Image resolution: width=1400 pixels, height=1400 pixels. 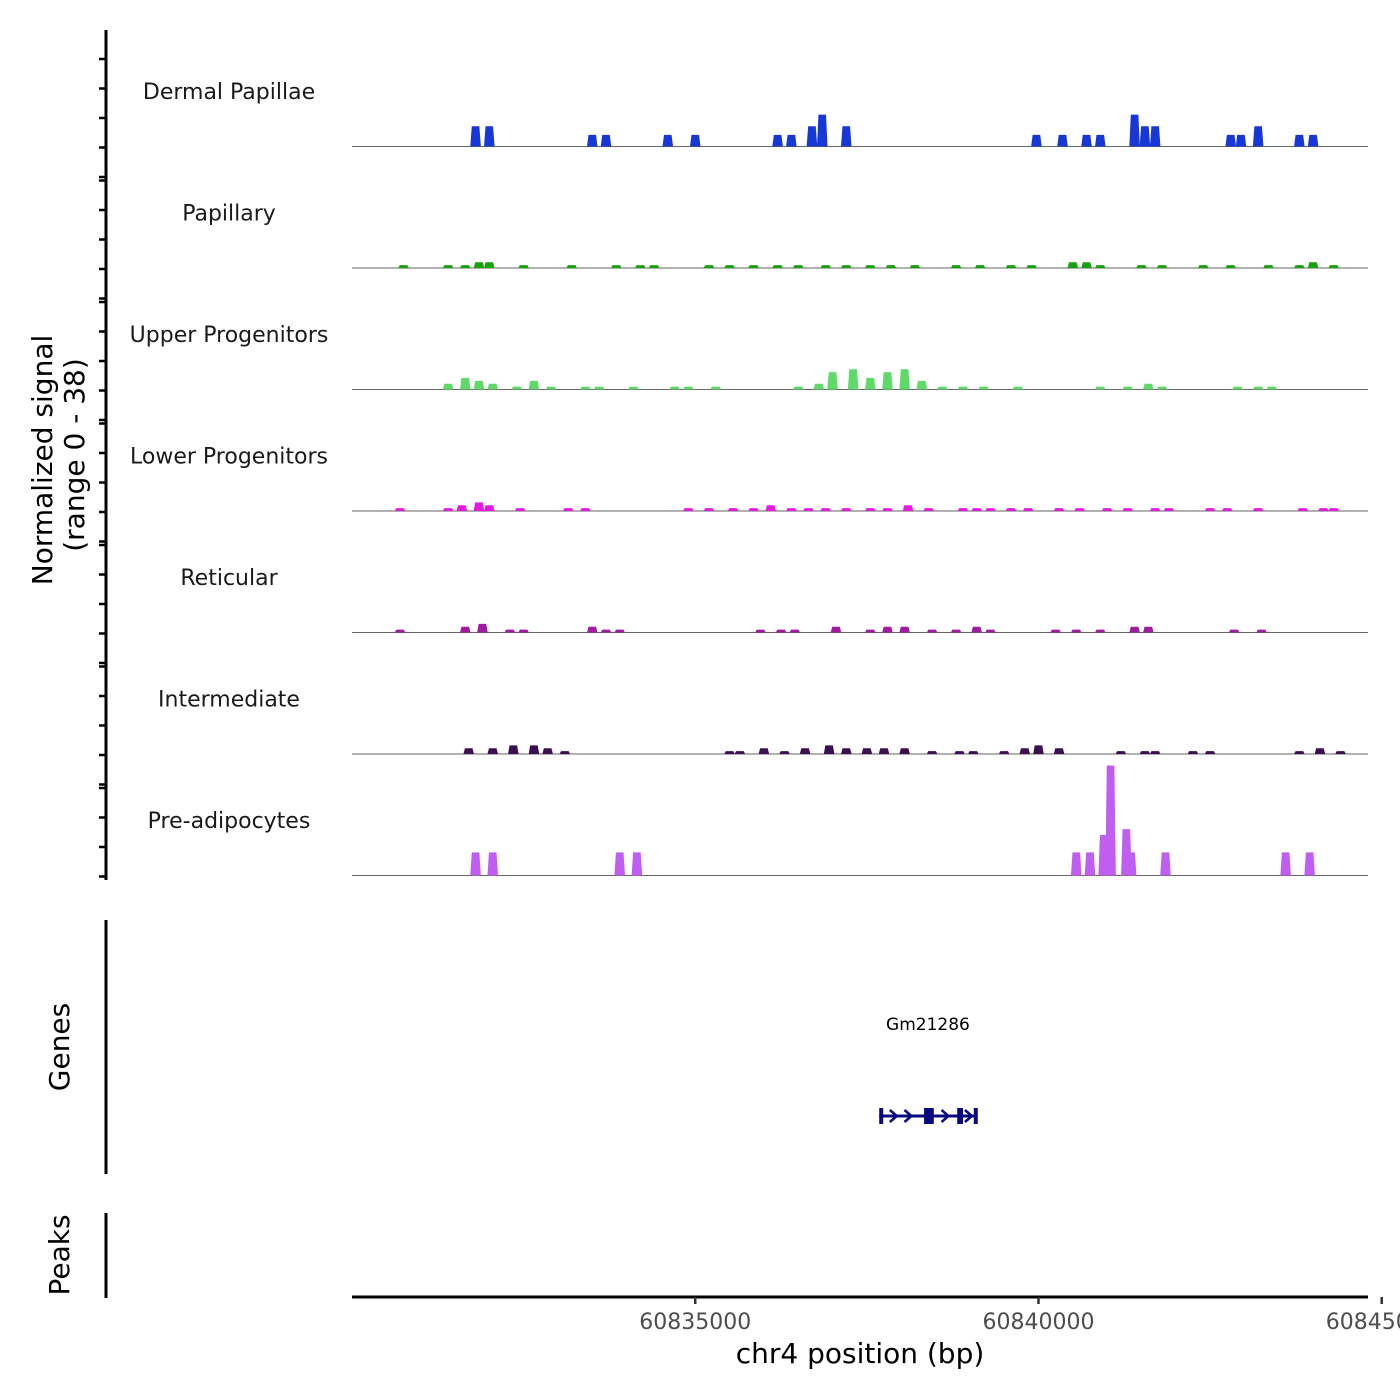 What do you see at coordinates (908, 1116) in the screenshot?
I see `gene-strand-arrow` at bounding box center [908, 1116].